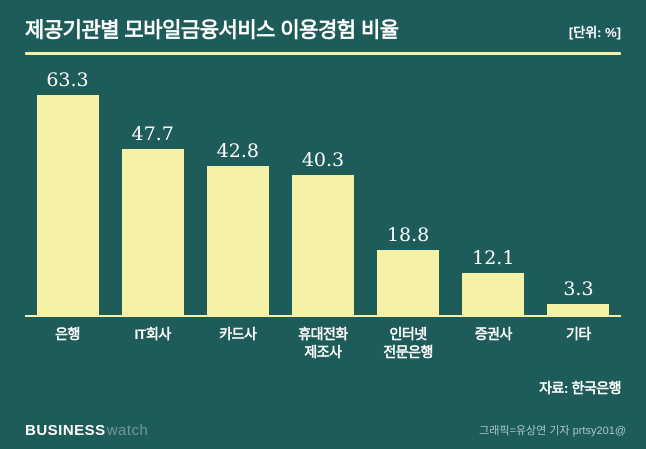  Describe the element at coordinates (408, 235) in the screenshot. I see `bar-value-label: 18.8` at that location.